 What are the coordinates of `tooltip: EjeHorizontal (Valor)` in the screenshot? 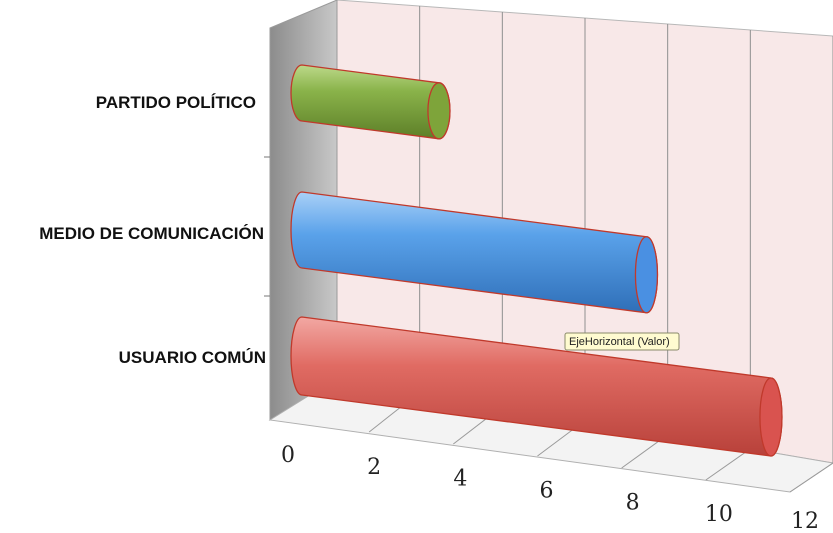 It's located at (622, 341).